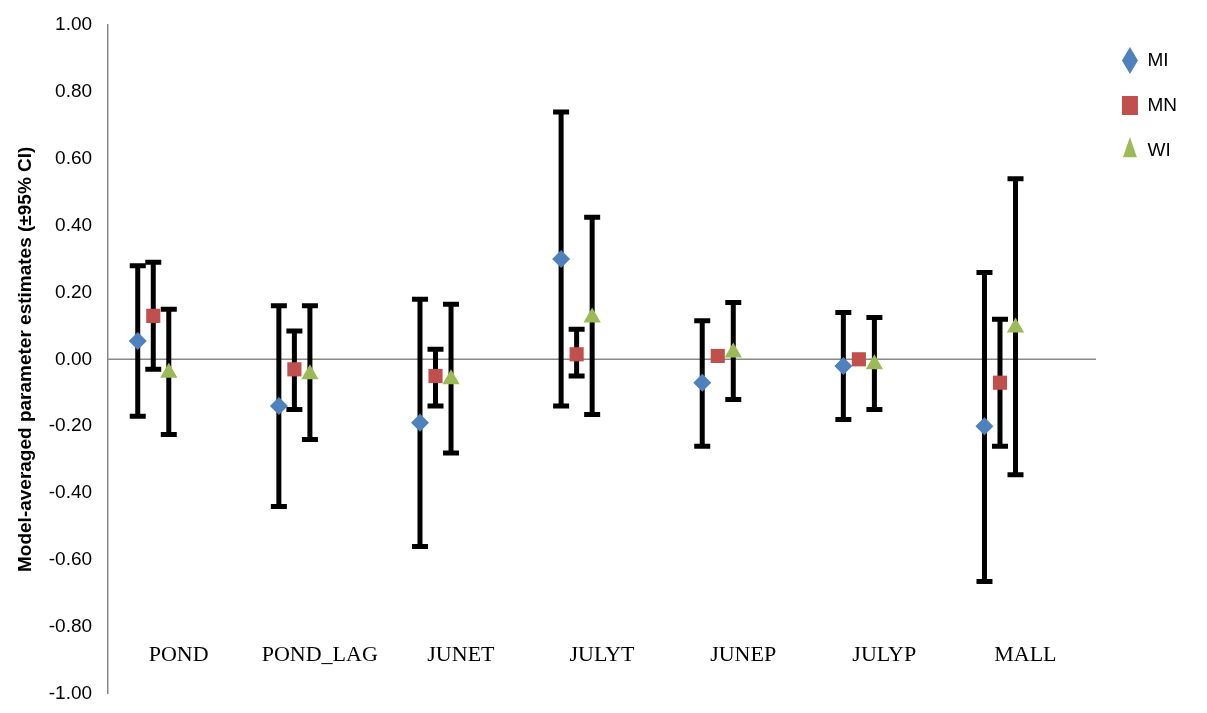  I want to click on x-tick-label: JULYP, so click(884, 654).